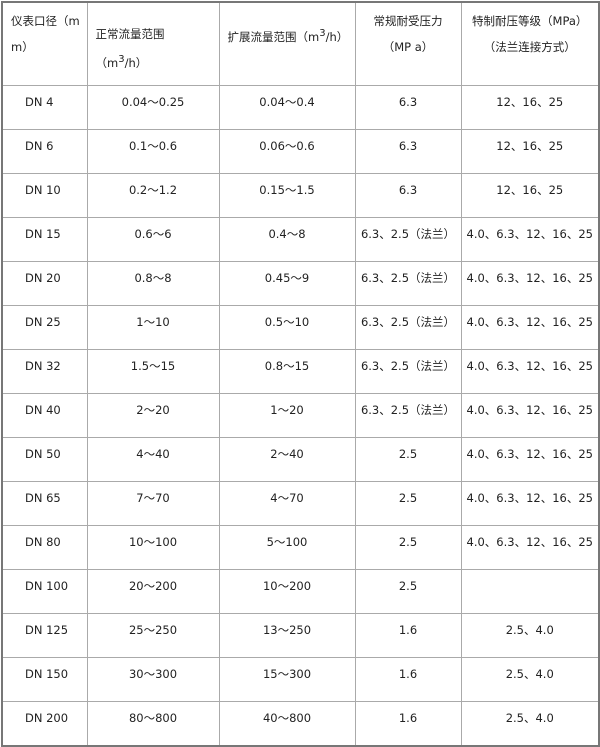  What do you see at coordinates (44, 107) in the screenshot?
I see `cell-diameter: DN 4` at bounding box center [44, 107].